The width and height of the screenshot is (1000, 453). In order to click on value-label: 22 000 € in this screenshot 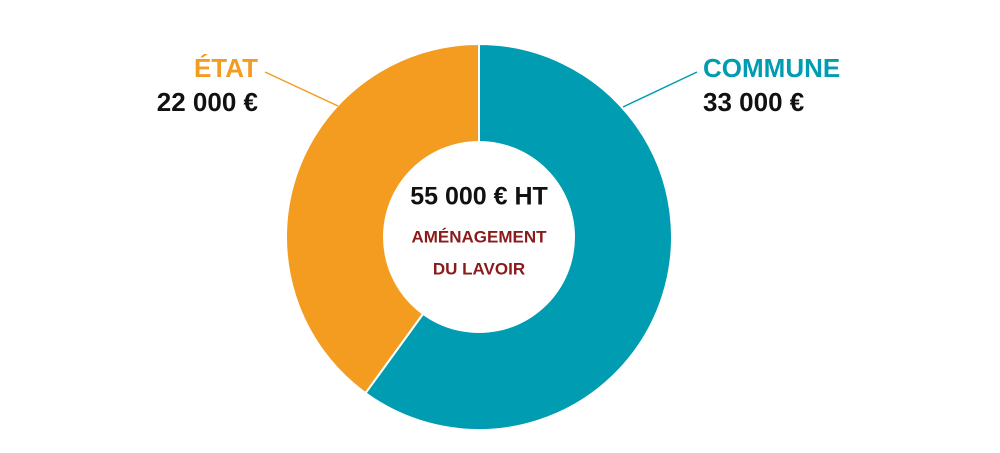, I will do `click(207, 102)`.